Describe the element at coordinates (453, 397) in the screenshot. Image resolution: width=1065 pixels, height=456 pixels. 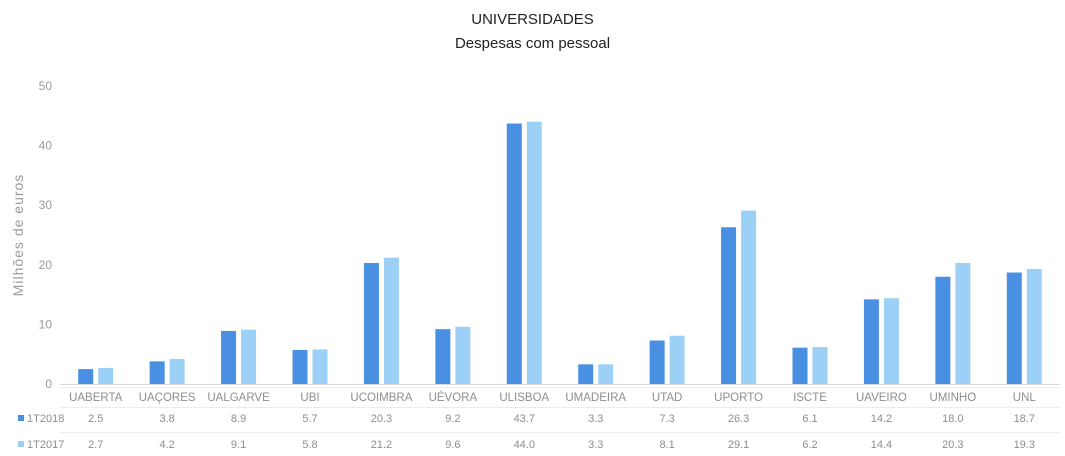
I see `x-tick-label: UÉVORA` at that location.